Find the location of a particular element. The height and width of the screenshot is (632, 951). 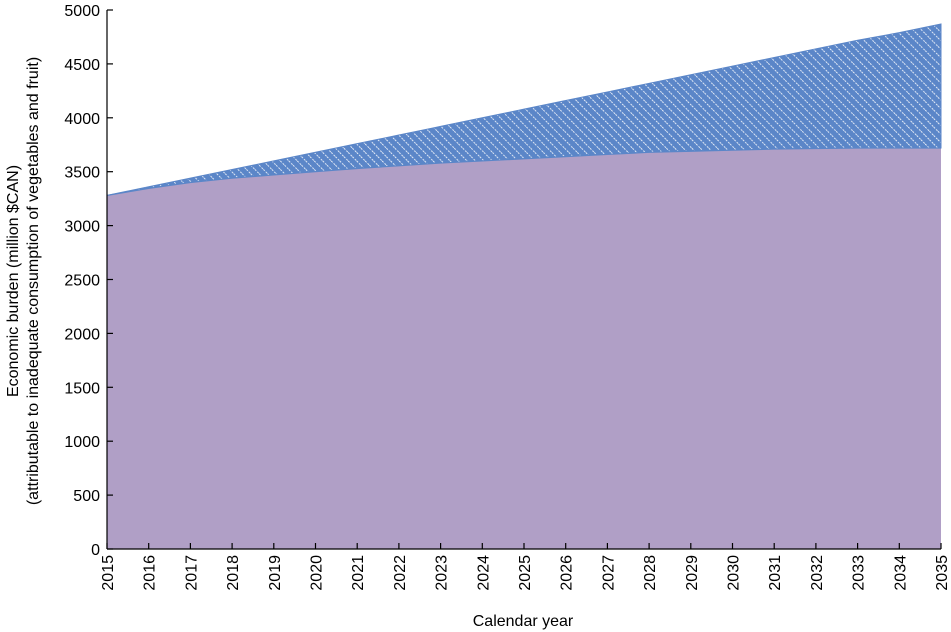

x-tick-label: 2018 is located at coordinates (233, 573).